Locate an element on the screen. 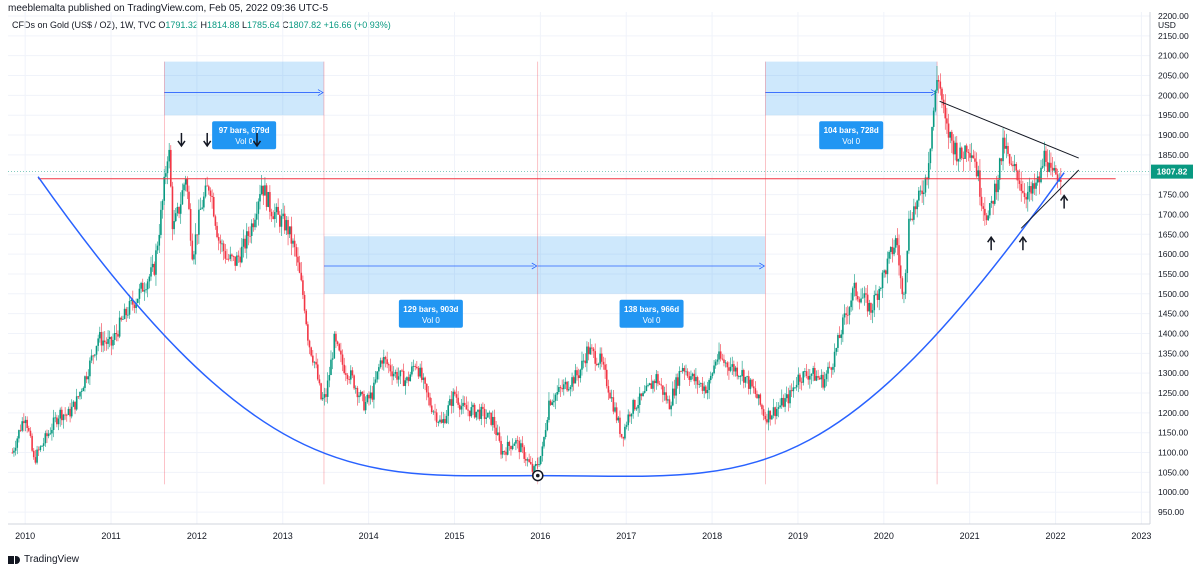  footer-brand: TradingView is located at coordinates (43, 559).